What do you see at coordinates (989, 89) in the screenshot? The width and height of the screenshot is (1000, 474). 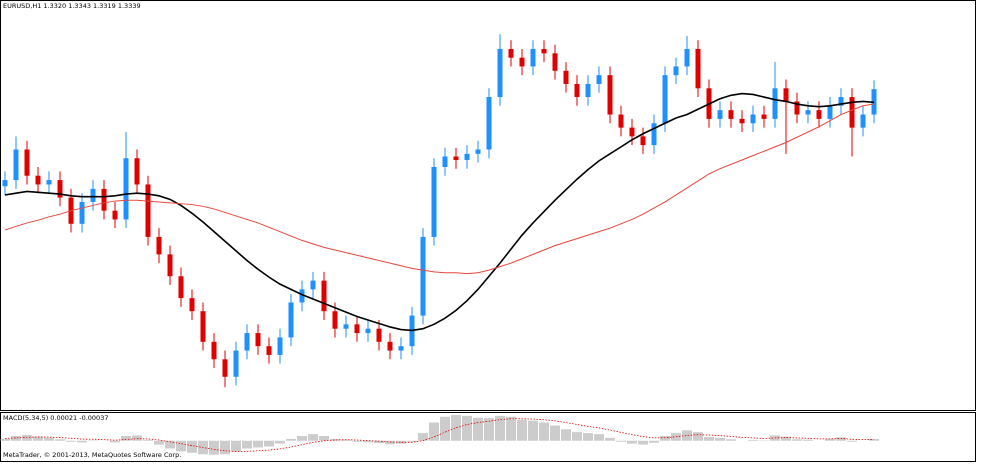 I see `current-price-label: 1.3339` at bounding box center [989, 89].